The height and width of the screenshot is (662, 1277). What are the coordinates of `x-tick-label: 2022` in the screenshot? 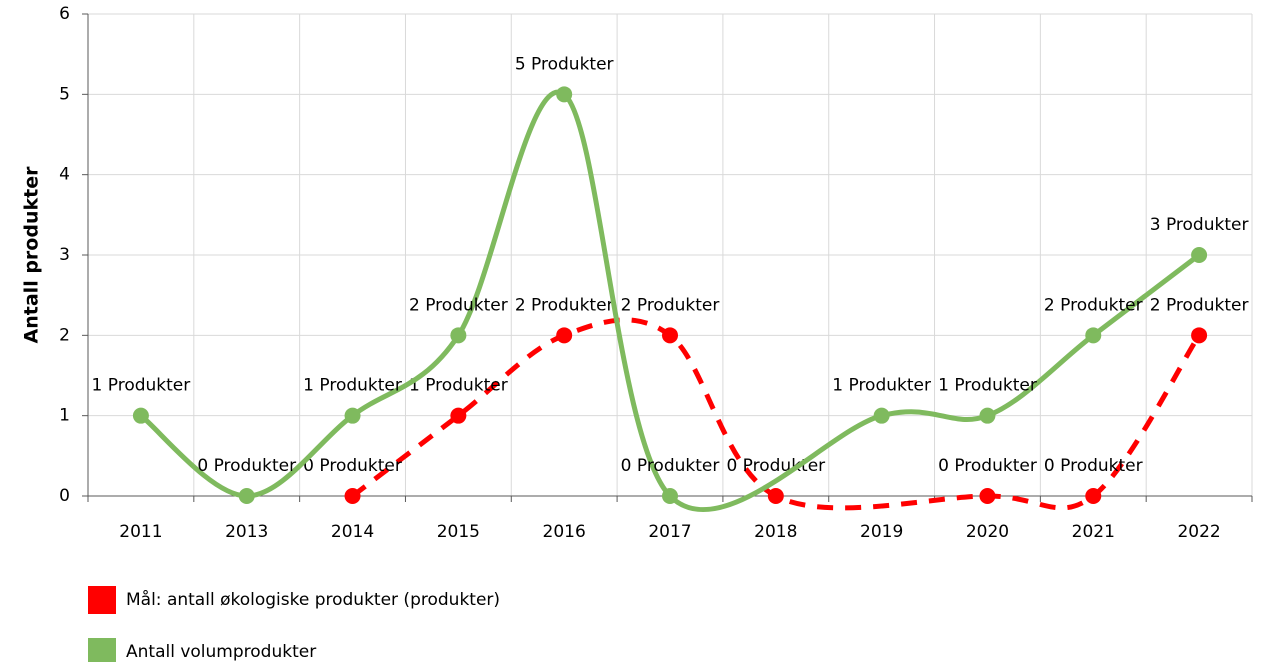 It's located at (1198, 532).